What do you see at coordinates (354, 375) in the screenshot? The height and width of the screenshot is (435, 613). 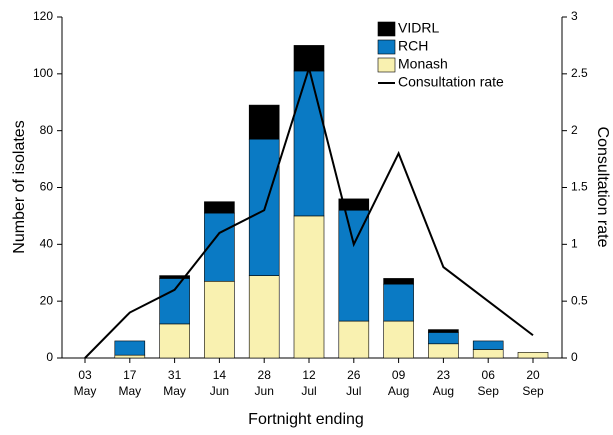 I see `x-tick-label: 26` at bounding box center [354, 375].